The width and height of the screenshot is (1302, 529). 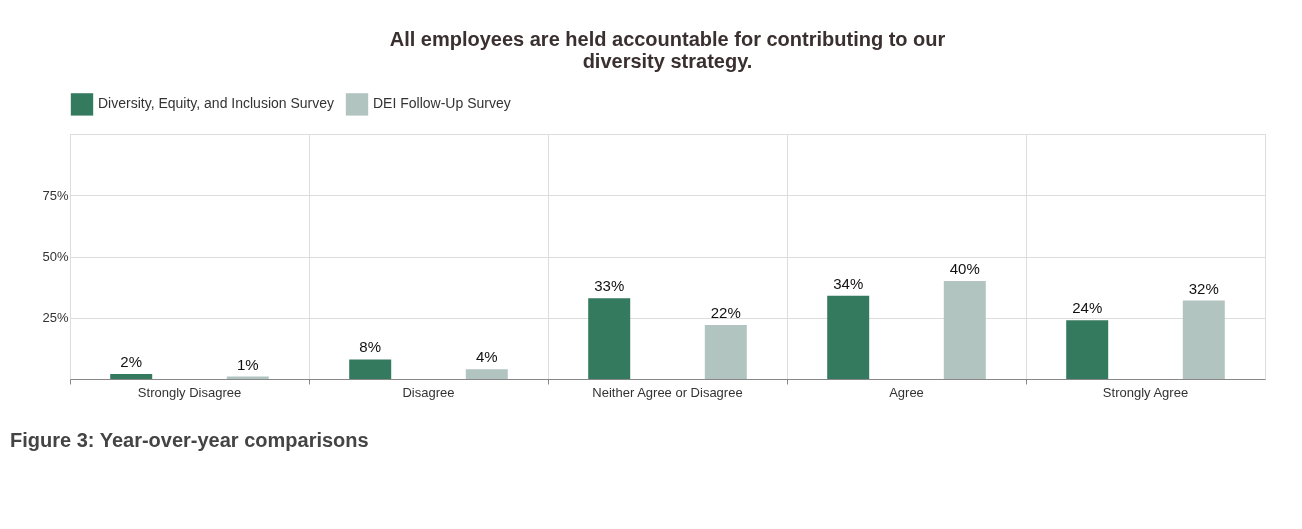 What do you see at coordinates (725, 313) in the screenshot?
I see `data-label: 22%` at bounding box center [725, 313].